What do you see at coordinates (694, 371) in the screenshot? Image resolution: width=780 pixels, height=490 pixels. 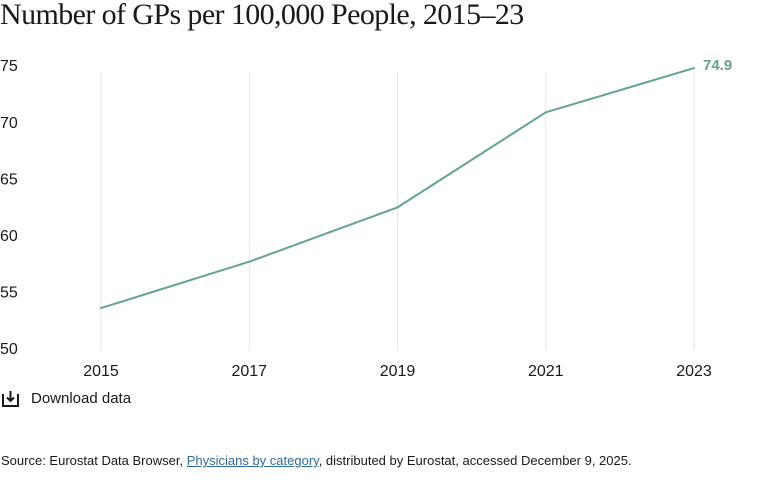 I see `x-tick-label: 2023` at bounding box center [694, 371].